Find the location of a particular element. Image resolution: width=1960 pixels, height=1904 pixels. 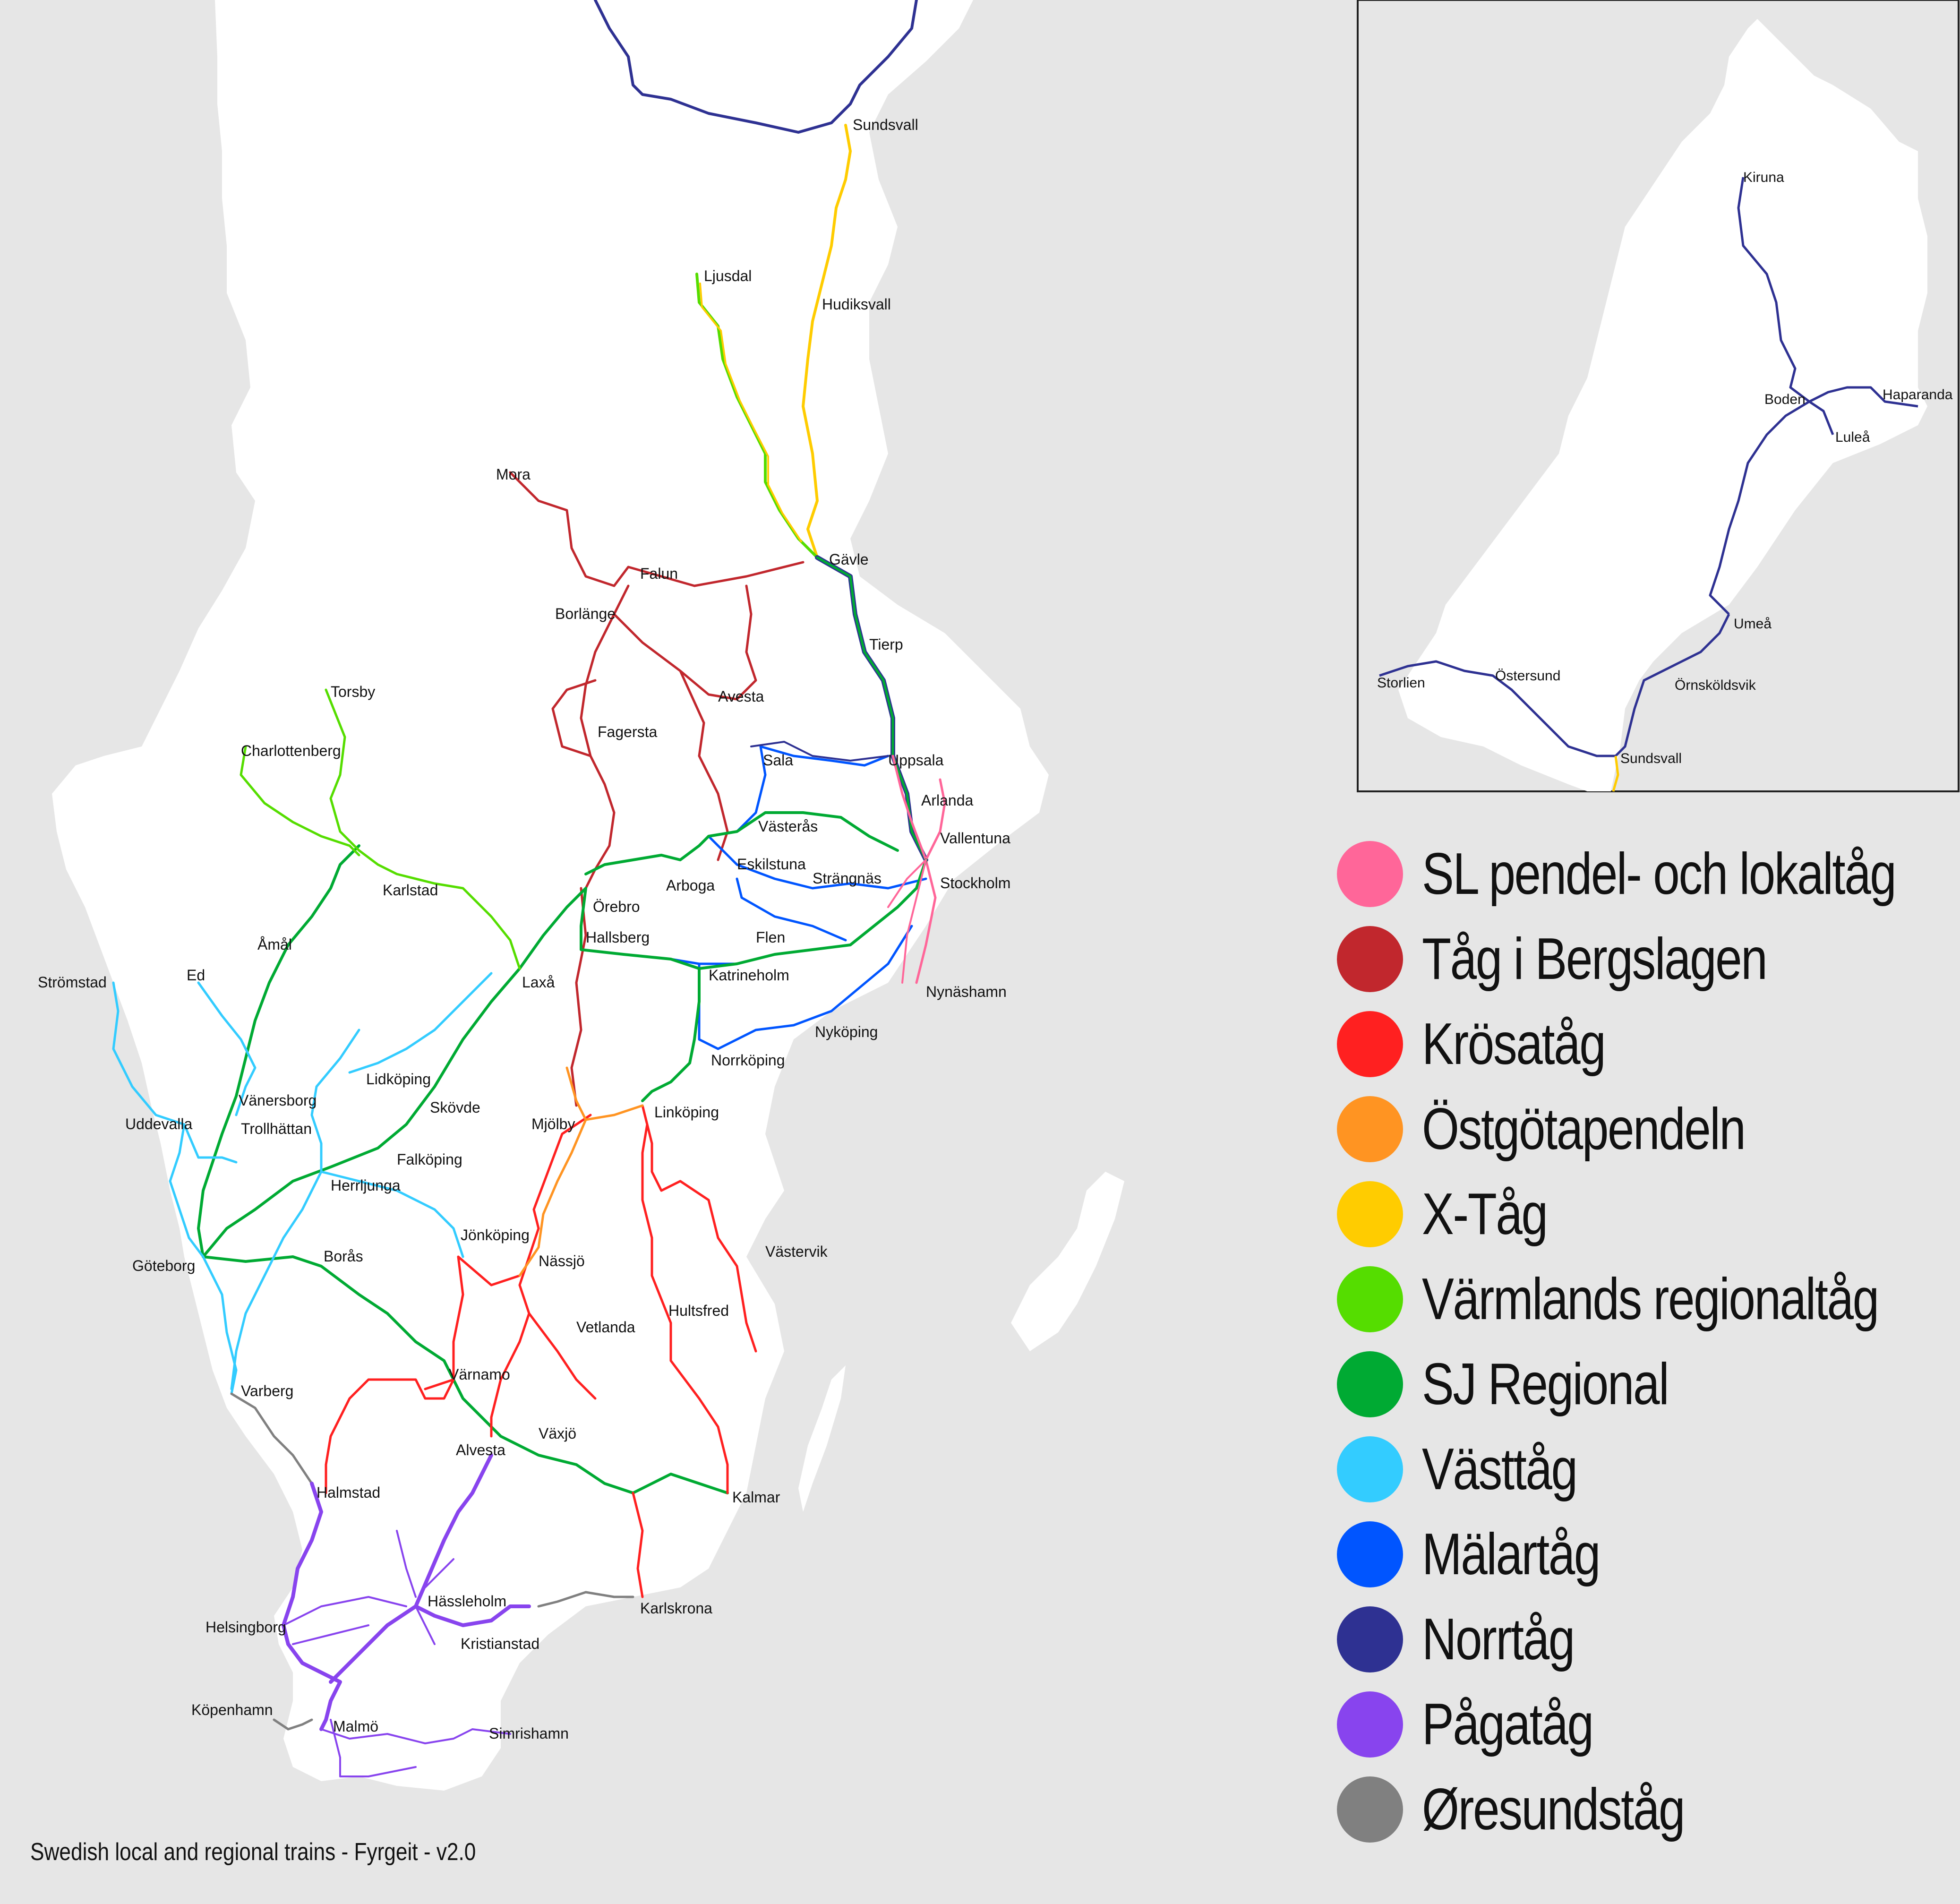

city-label-skovde: Skövde is located at coordinates (455, 1107).